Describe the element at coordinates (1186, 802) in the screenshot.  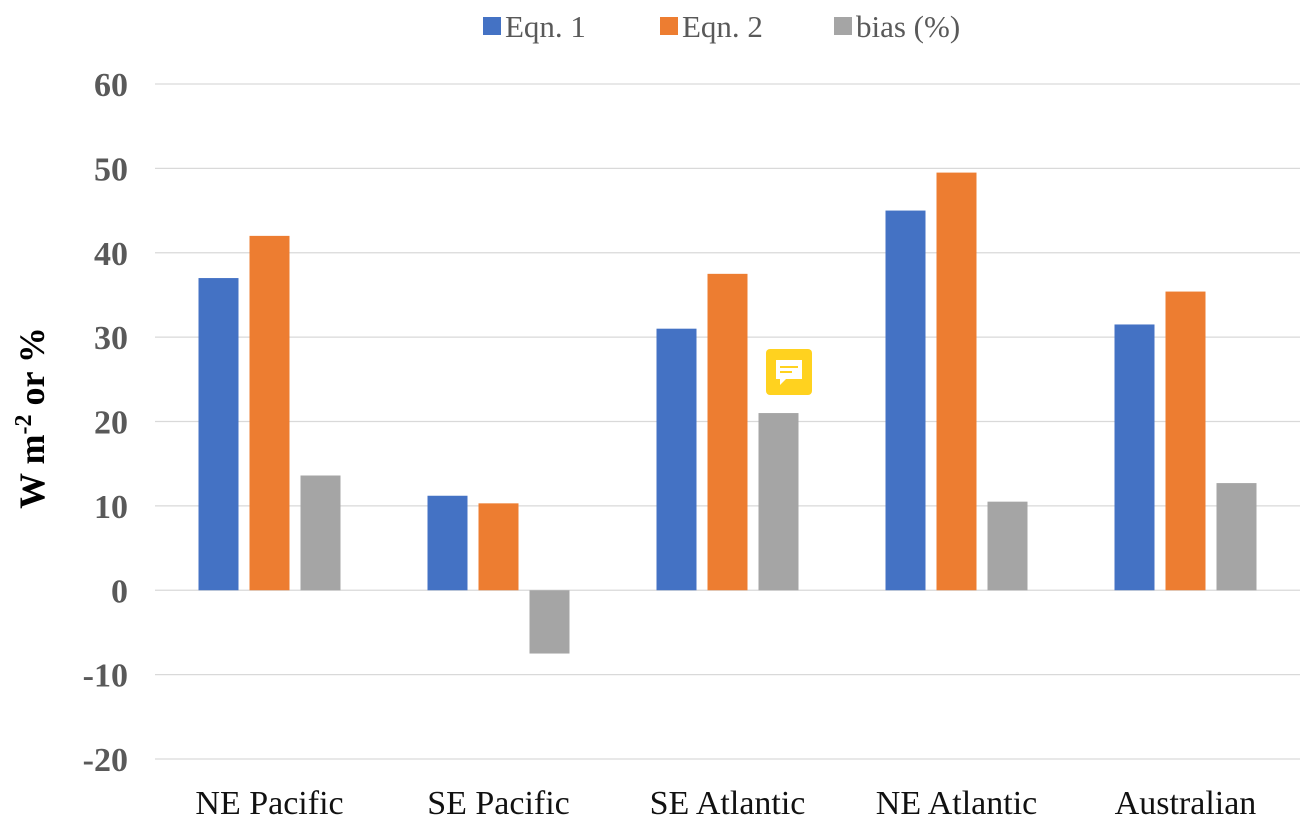
I see `x-tick-label: Australian` at that location.